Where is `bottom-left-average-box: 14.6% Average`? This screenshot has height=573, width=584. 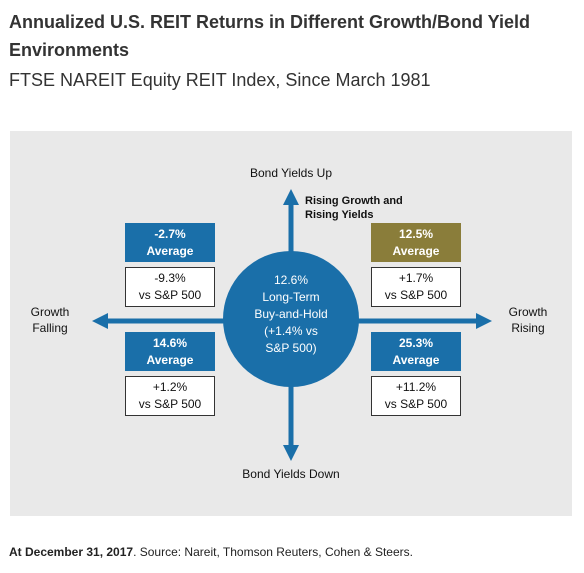 bottom-left-average-box: 14.6% Average is located at coordinates (170, 351).